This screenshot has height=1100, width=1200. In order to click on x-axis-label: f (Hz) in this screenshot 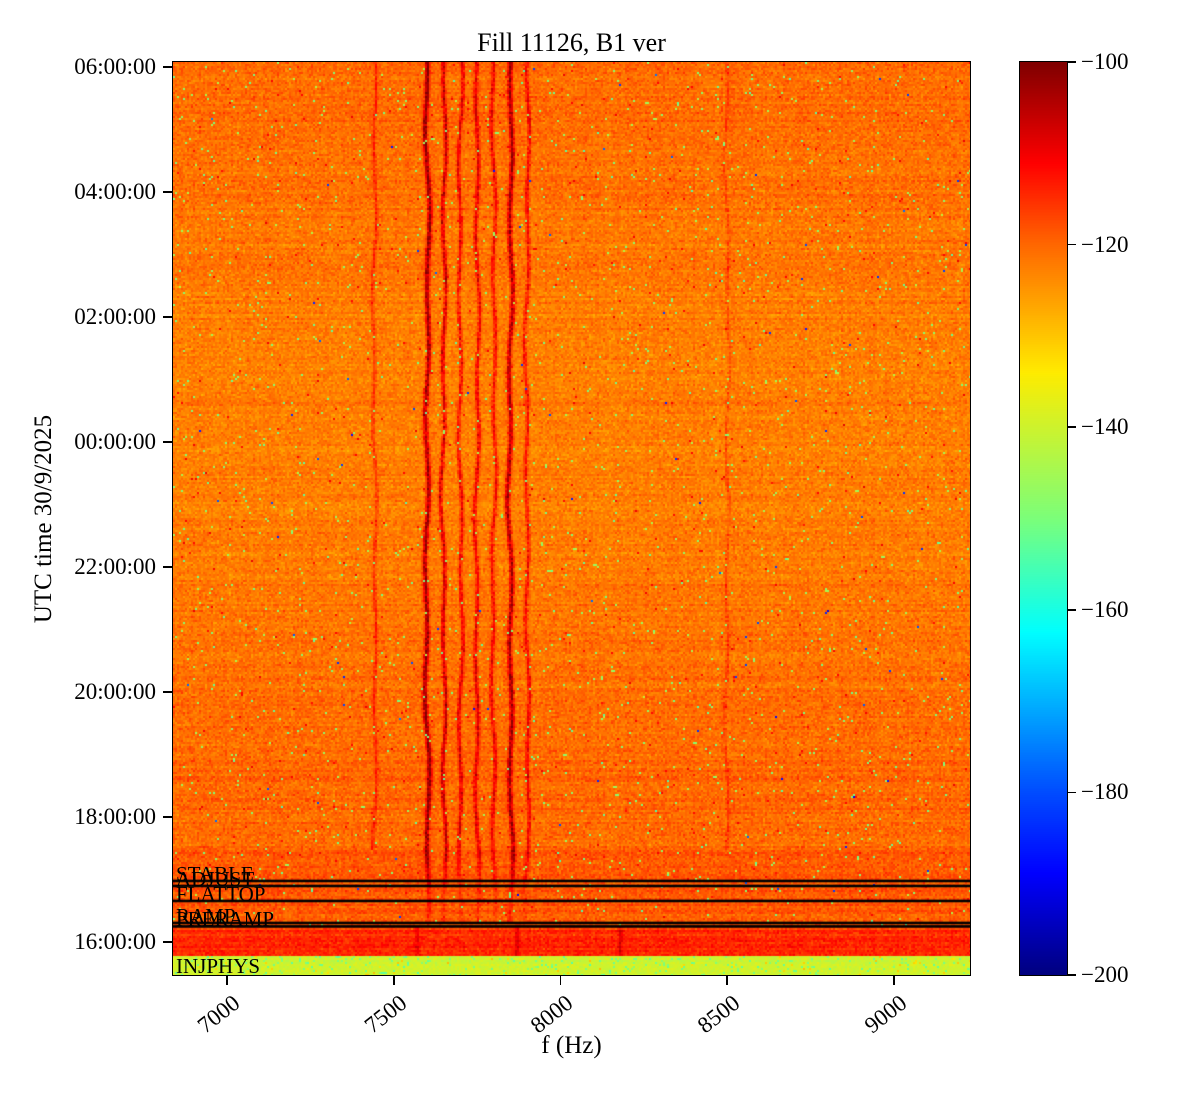, I will do `click(571, 1045)`.